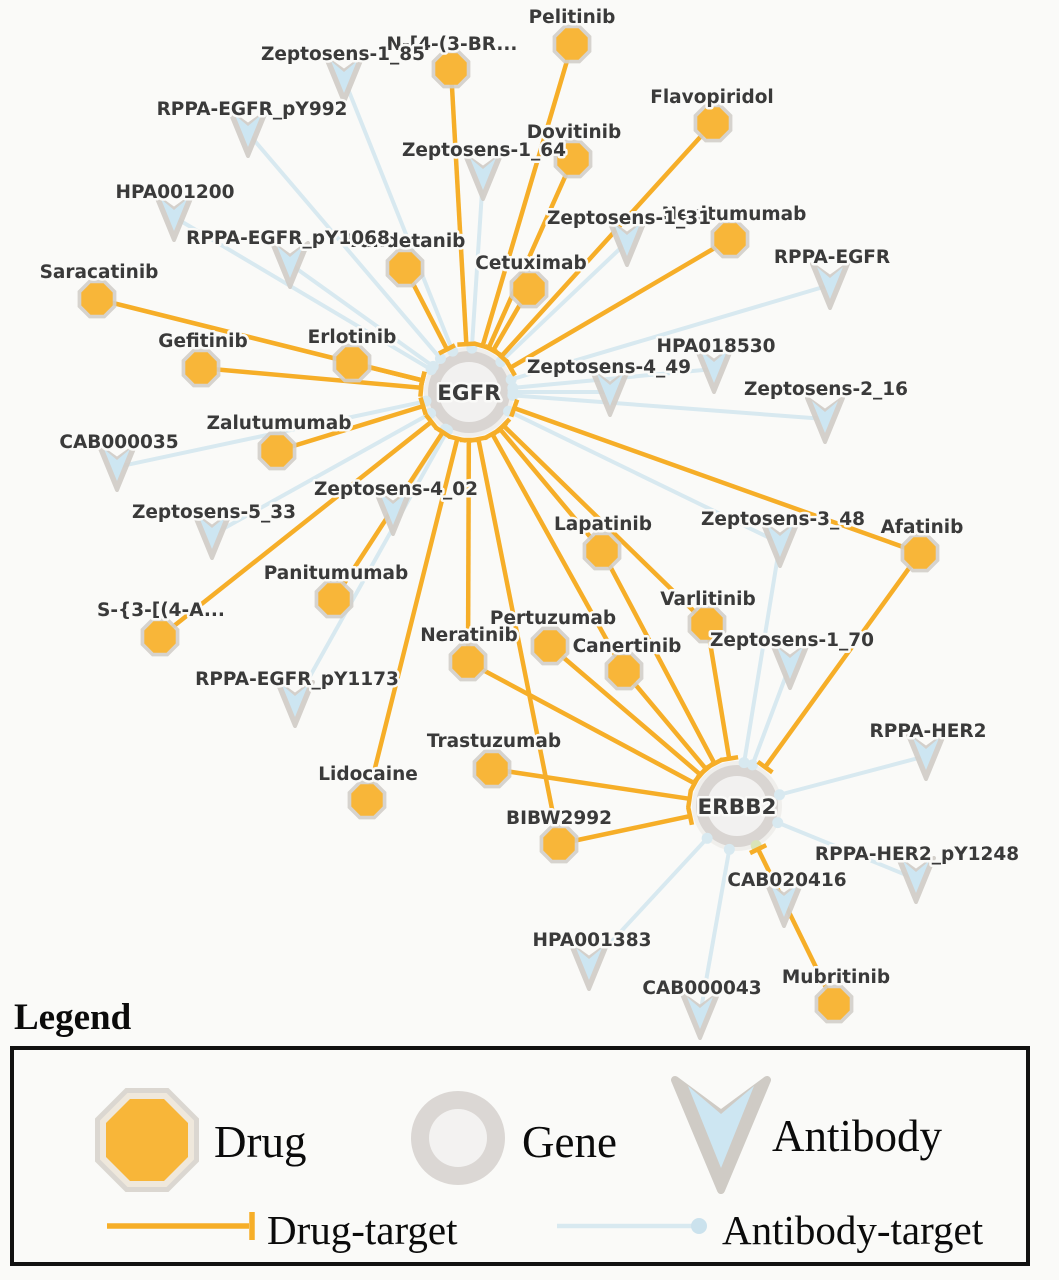 Image resolution: width=1059 pixels, height=1280 pixels. Describe the element at coordinates (627, 646) in the screenshot. I see `drug-label: Canertinib` at that location.